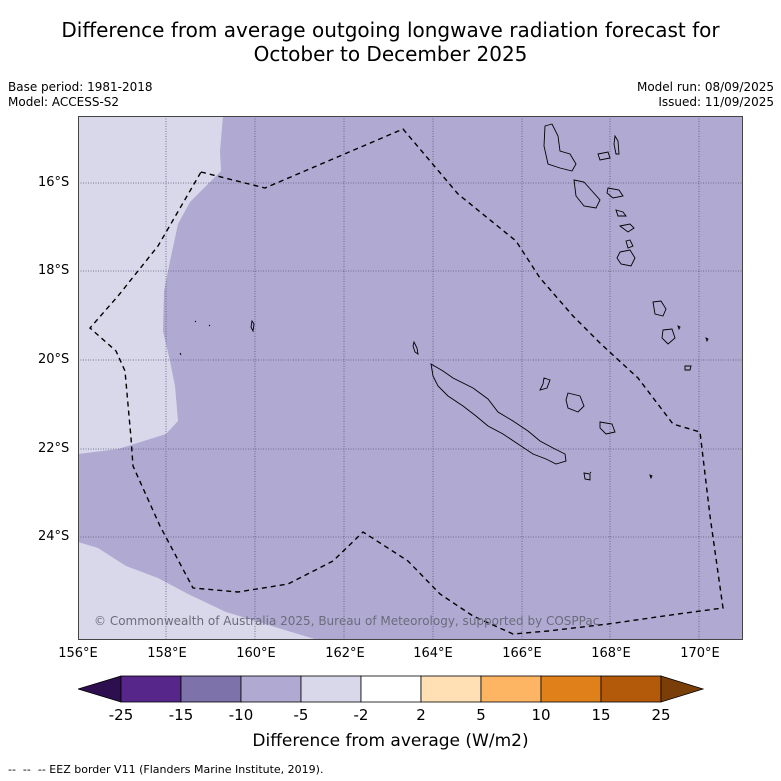 The image size is (781, 781). Describe the element at coordinates (601, 715) in the screenshot. I see `colorbar-tick-9: 15` at that location.